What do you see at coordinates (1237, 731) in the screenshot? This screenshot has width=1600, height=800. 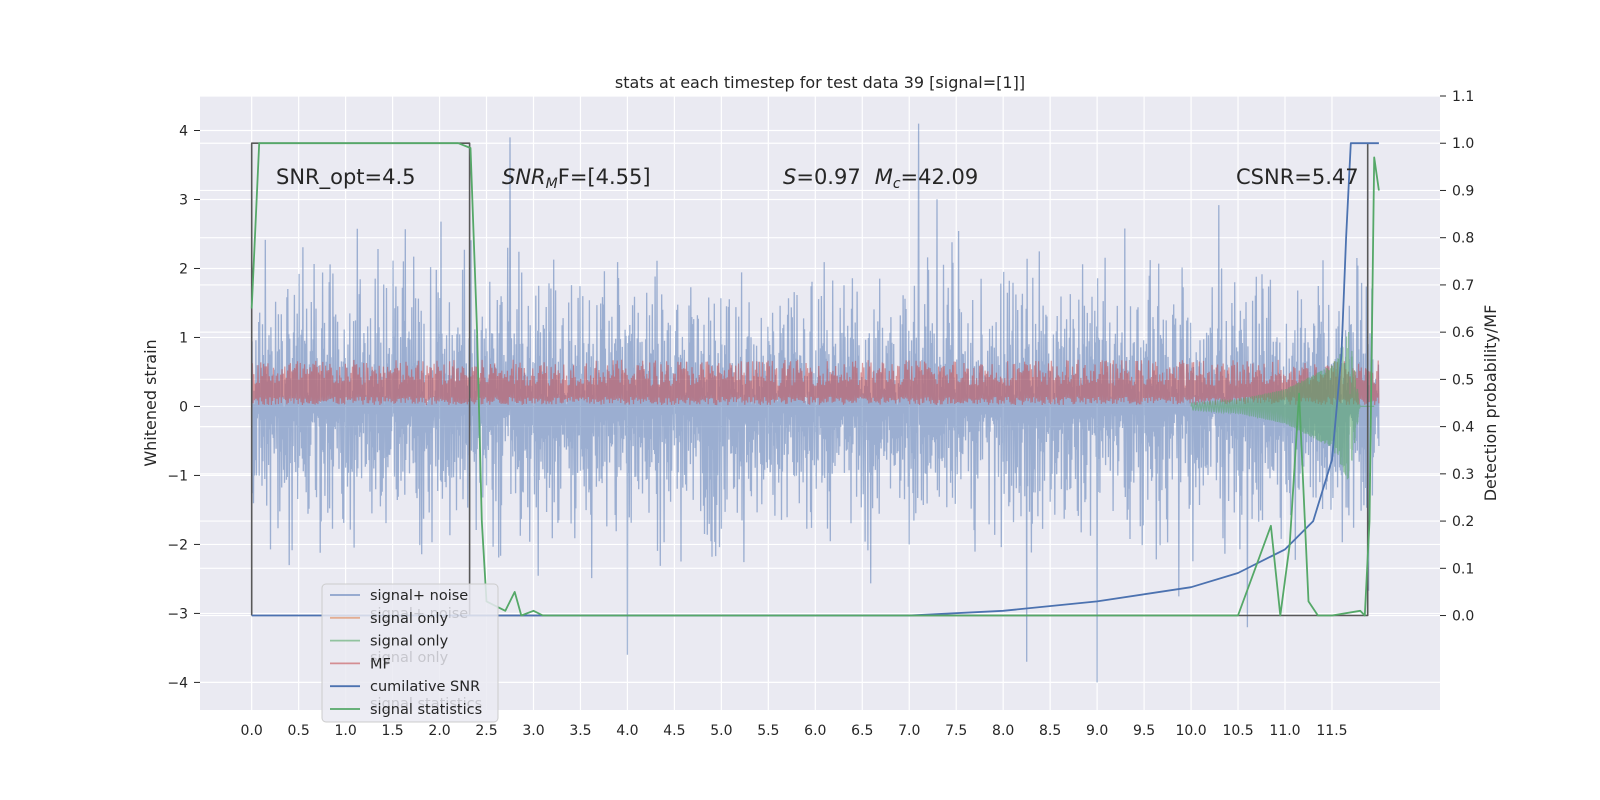 I see `x-tick-label: 10.5` at bounding box center [1237, 731].